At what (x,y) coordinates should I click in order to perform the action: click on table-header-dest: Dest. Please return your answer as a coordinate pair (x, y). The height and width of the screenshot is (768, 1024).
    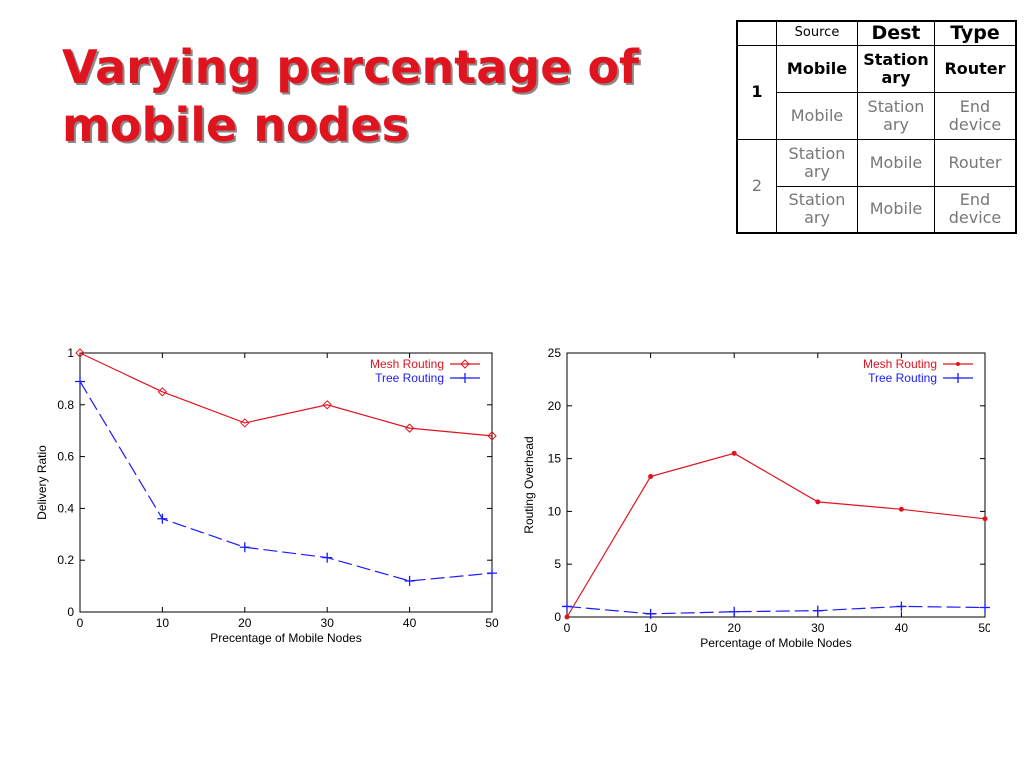
    Looking at the image, I should click on (896, 33).